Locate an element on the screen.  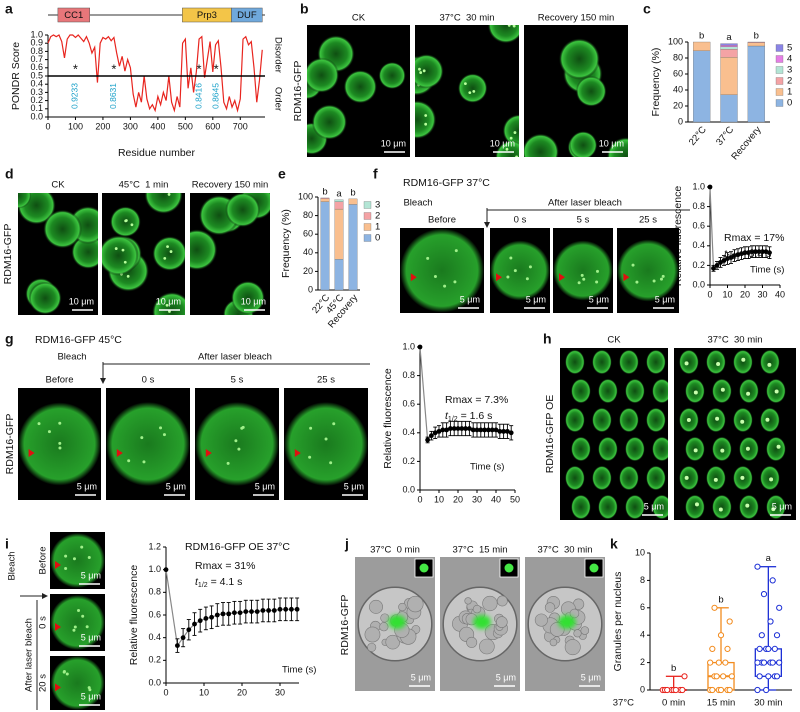
bleach-label: Bleach is located at coordinates (417, 203).